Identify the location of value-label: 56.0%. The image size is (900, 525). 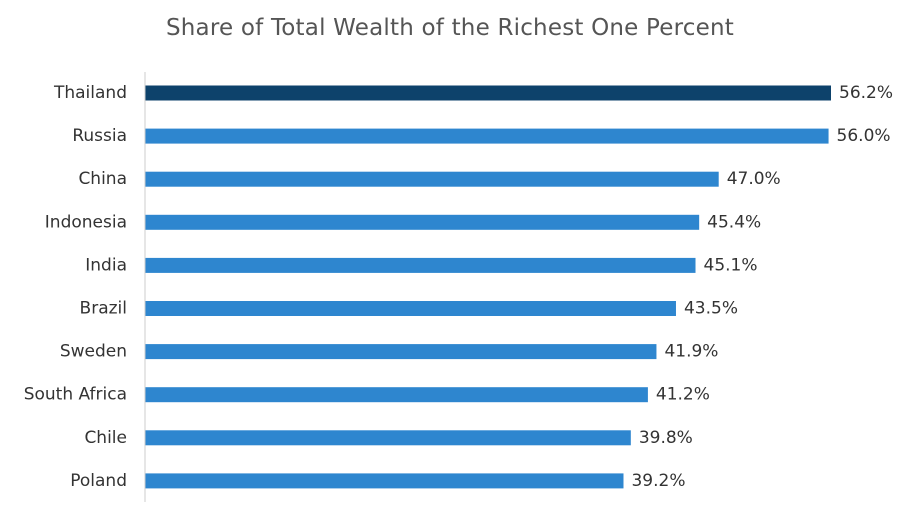
(864, 136).